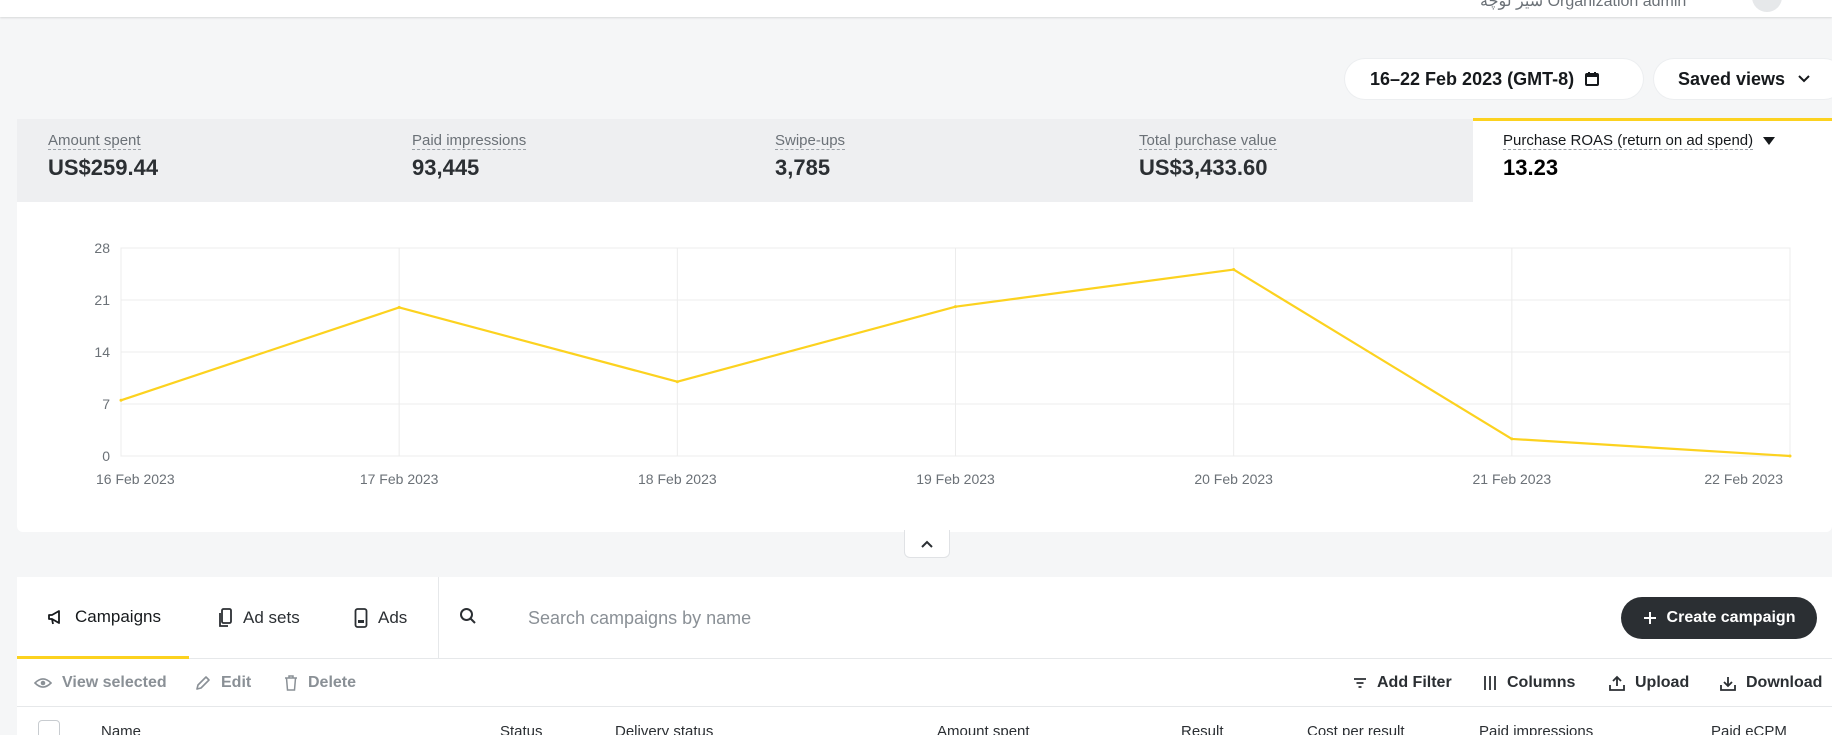  Describe the element at coordinates (103, 167) in the screenshot. I see `metric-value: US$259.44` at that location.